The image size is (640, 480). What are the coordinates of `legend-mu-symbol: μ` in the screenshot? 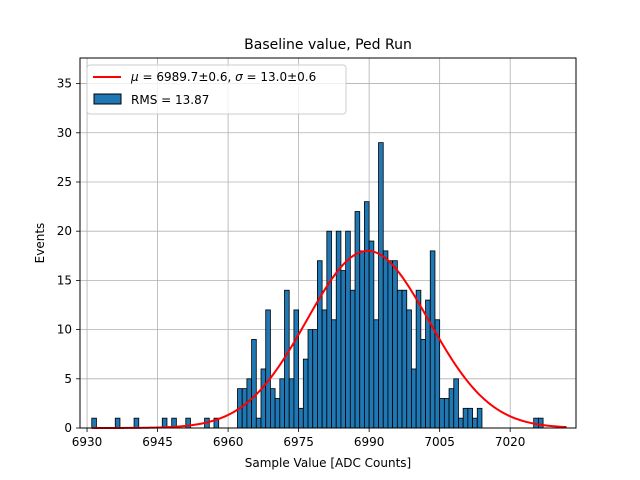 It's located at (134, 77).